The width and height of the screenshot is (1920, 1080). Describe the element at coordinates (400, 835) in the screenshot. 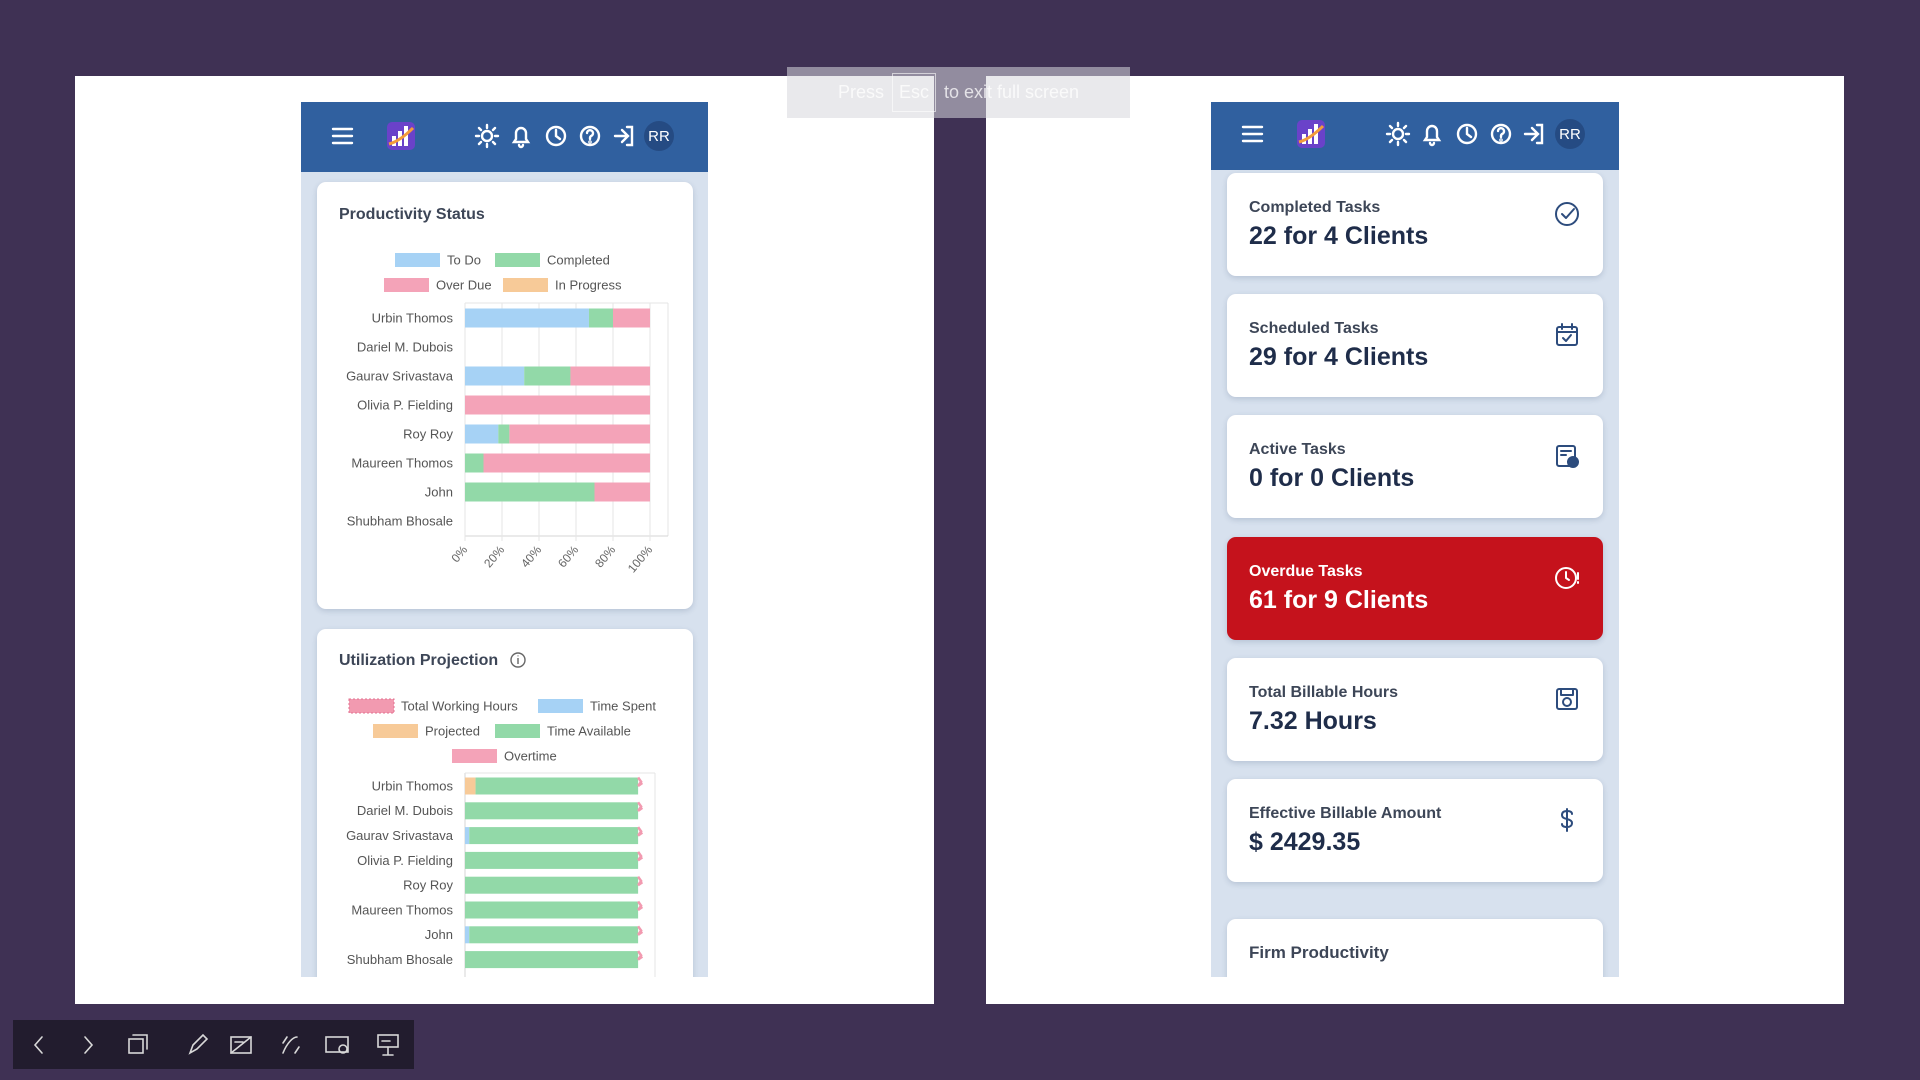

I see `y-tick-label: Gaurav Srivastava` at that location.